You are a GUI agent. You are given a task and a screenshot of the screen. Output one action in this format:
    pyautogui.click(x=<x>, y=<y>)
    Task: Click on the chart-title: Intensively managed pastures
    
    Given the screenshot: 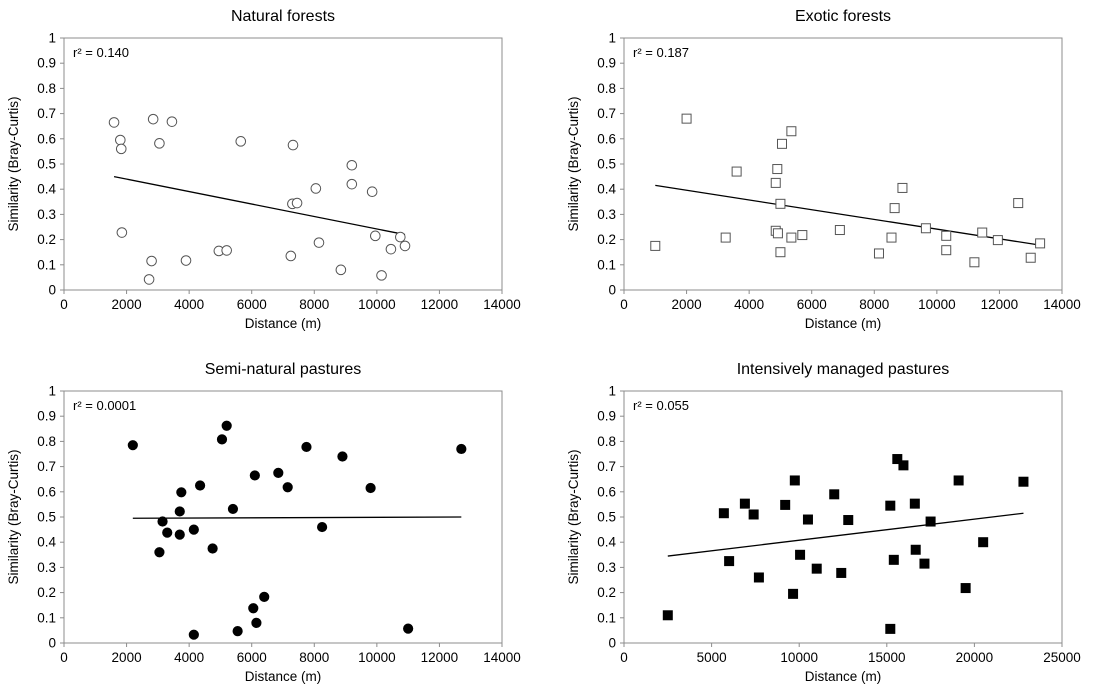 What is the action you would take?
    pyautogui.click(x=843, y=369)
    